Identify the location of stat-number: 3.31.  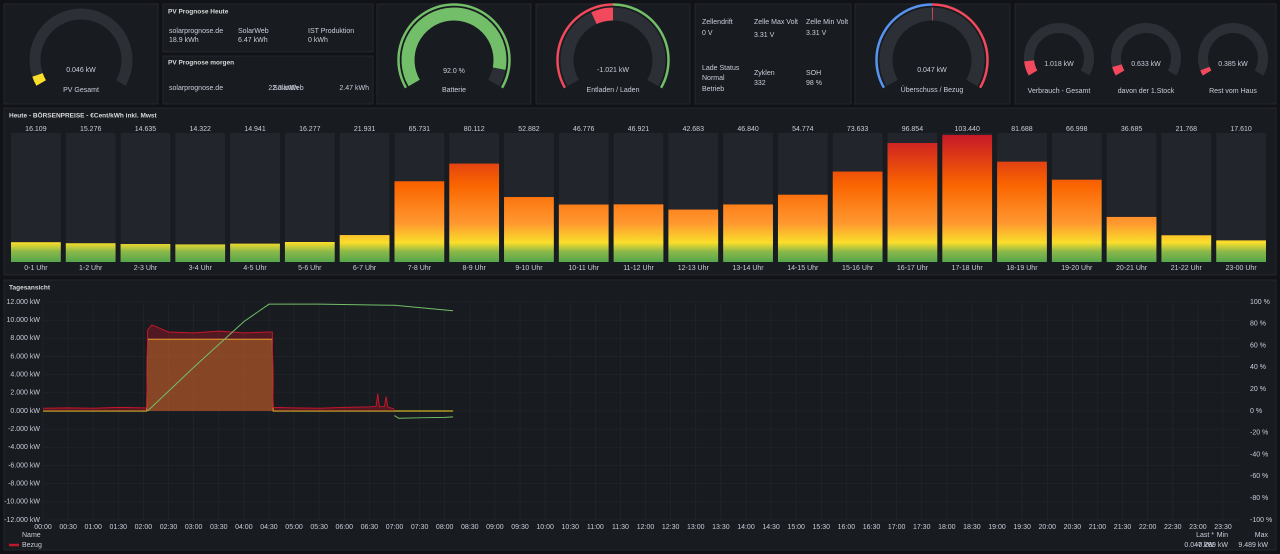
(761, 35).